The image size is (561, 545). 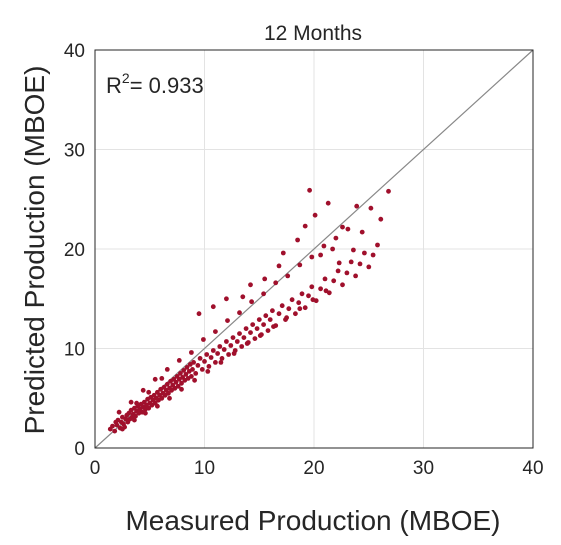 I want to click on x-tick-label: 0, so click(x=95, y=468).